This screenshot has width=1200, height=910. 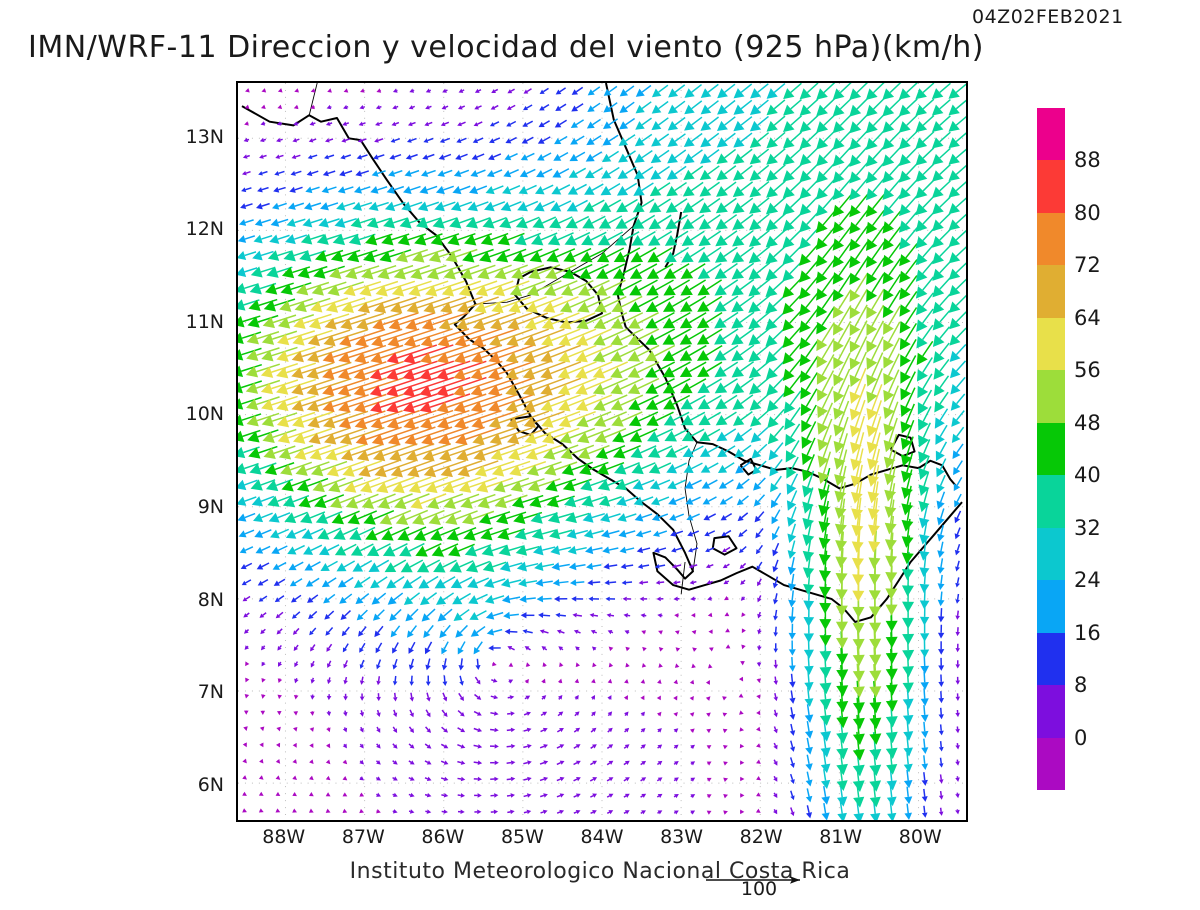 What do you see at coordinates (1048, 17) in the screenshot?
I see `forecast-timestamp: 04Z02FEB2021` at bounding box center [1048, 17].